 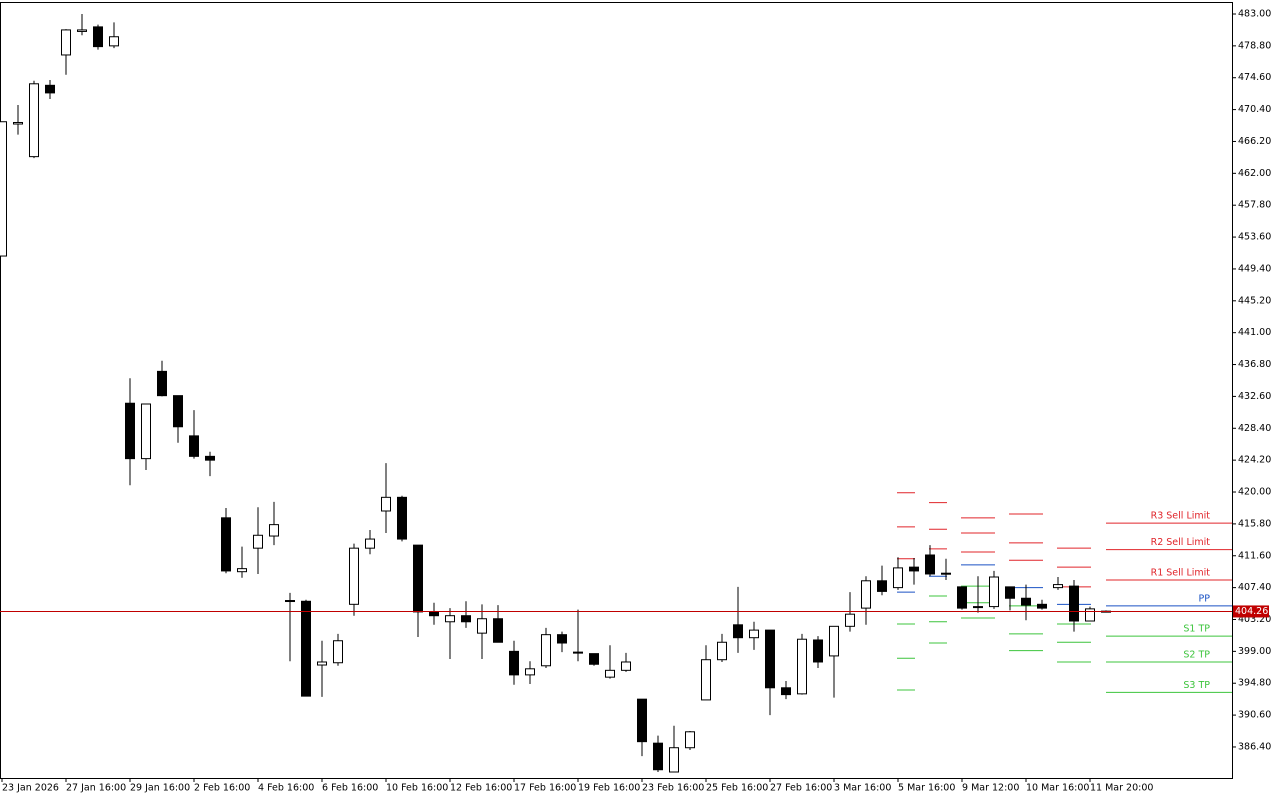 What do you see at coordinates (1254, 396) in the screenshot?
I see `y-tick-label: 432.60` at bounding box center [1254, 396].